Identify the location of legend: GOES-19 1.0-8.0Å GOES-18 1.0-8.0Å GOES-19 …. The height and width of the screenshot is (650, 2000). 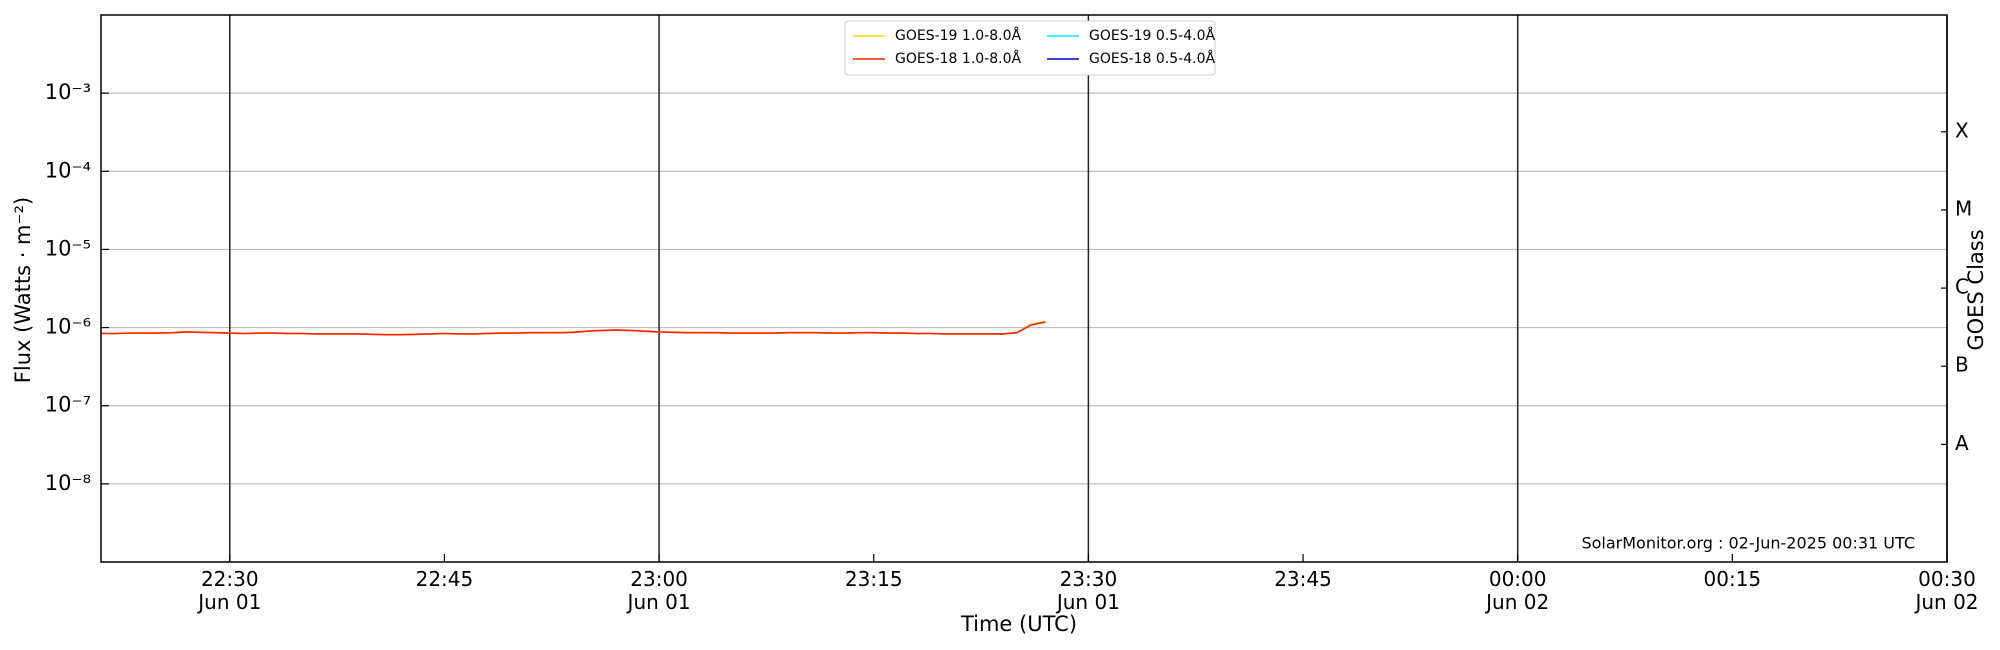
(1030, 48).